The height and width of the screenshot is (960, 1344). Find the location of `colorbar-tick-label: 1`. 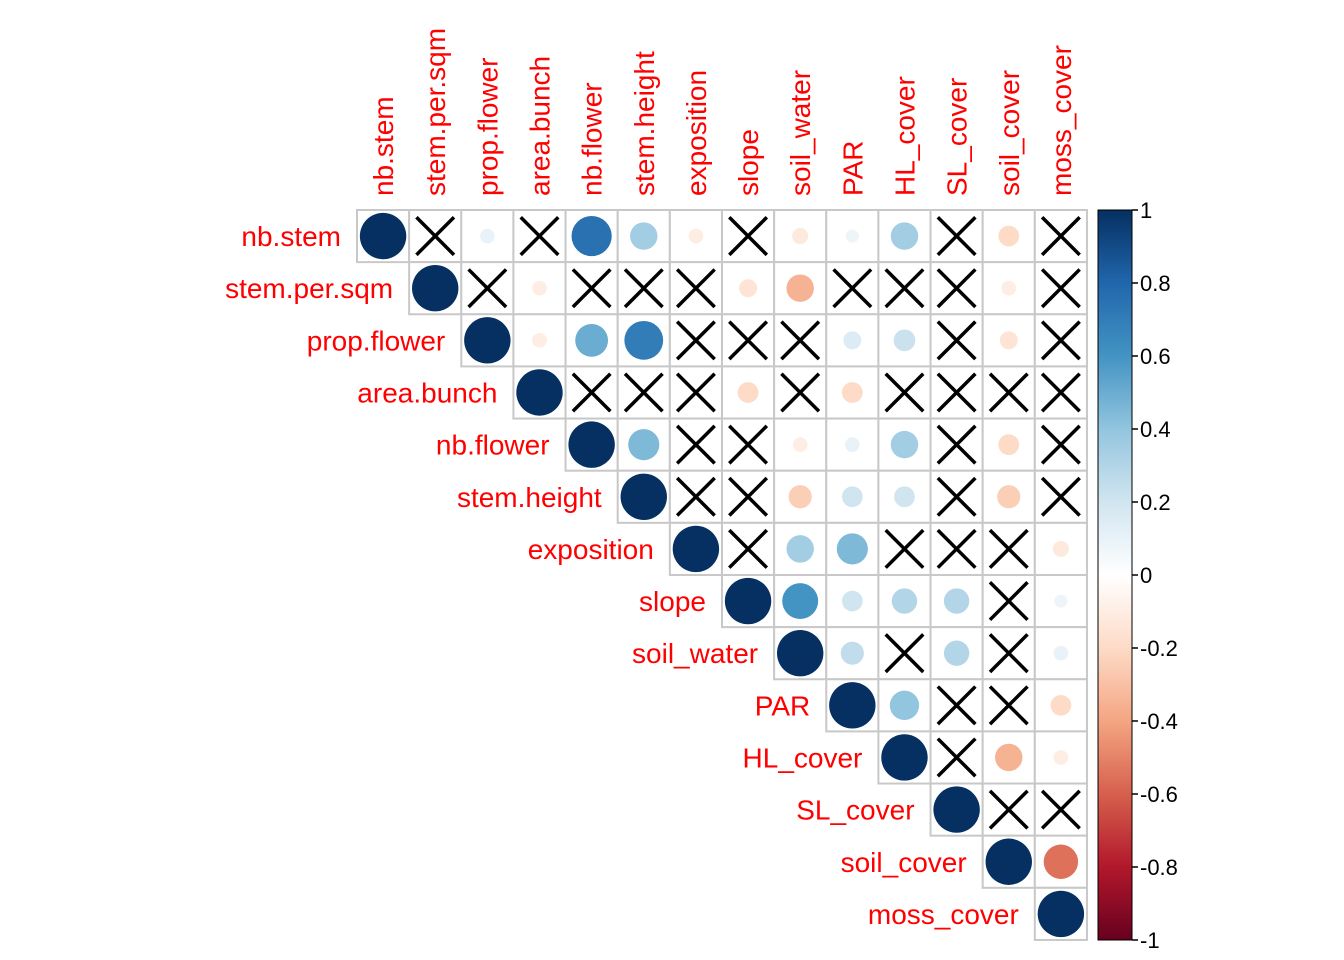

colorbar-tick-label: 1 is located at coordinates (1146, 210).